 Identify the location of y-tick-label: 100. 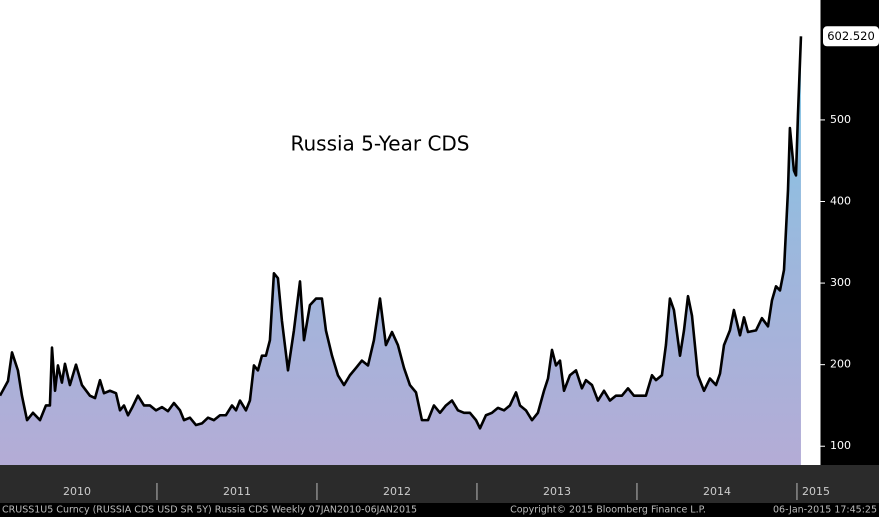
(840, 445).